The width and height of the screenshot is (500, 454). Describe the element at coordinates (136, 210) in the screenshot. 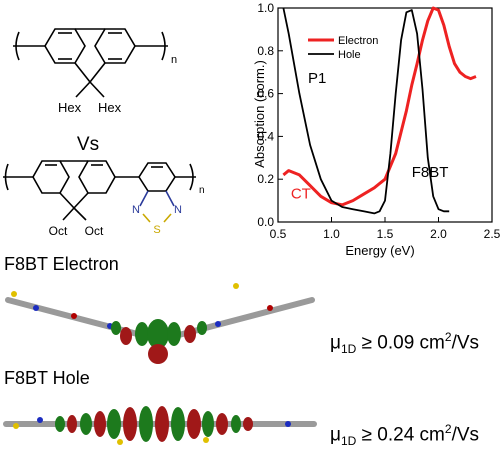

I see `f8bt-atom-n-left: N` at that location.